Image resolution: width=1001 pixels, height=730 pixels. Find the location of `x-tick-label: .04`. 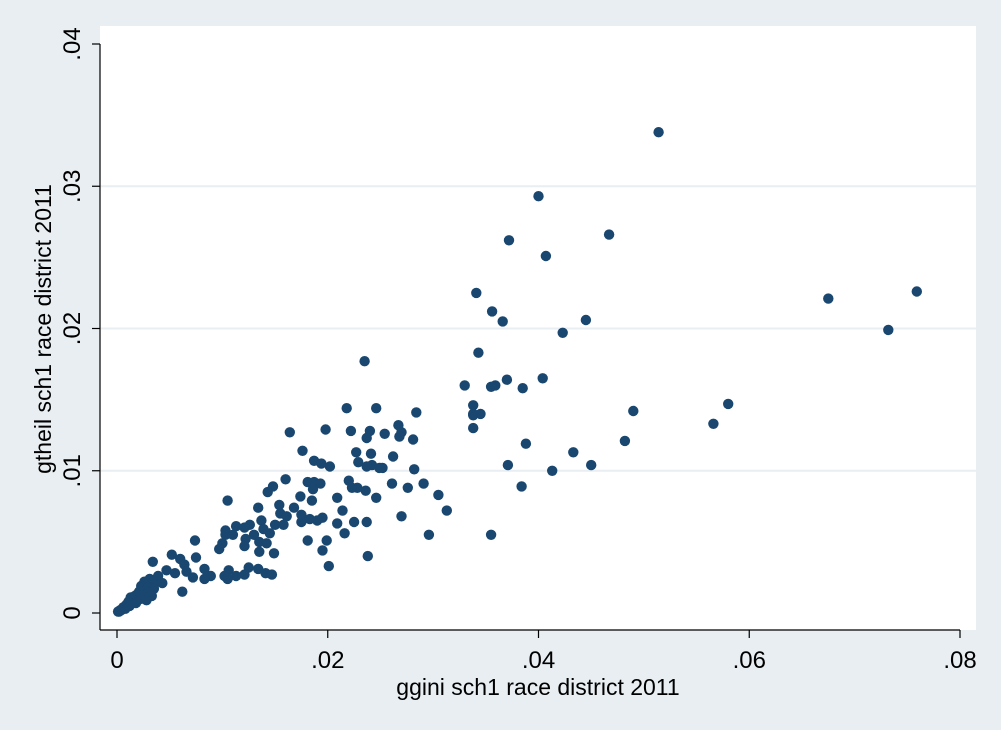

x-tick-label: .04 is located at coordinates (538, 660).